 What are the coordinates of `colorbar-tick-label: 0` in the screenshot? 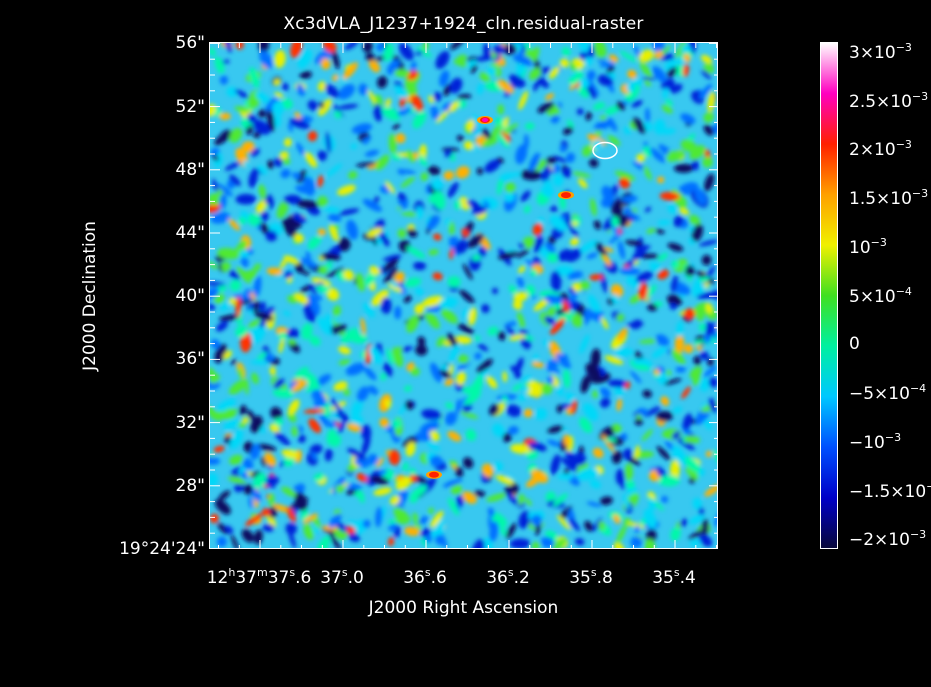 It's located at (854, 344).